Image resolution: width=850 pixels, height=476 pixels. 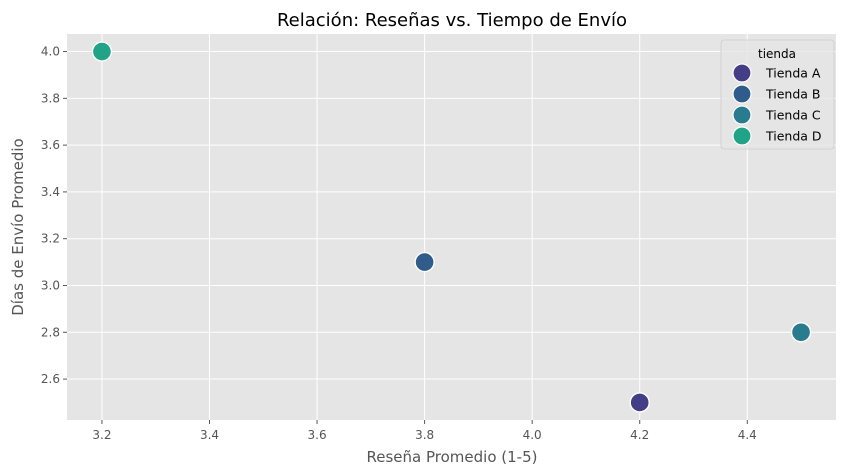 I want to click on legend-items: Tienda A Tienda B Tienda C Tienda D, so click(x=777, y=104).